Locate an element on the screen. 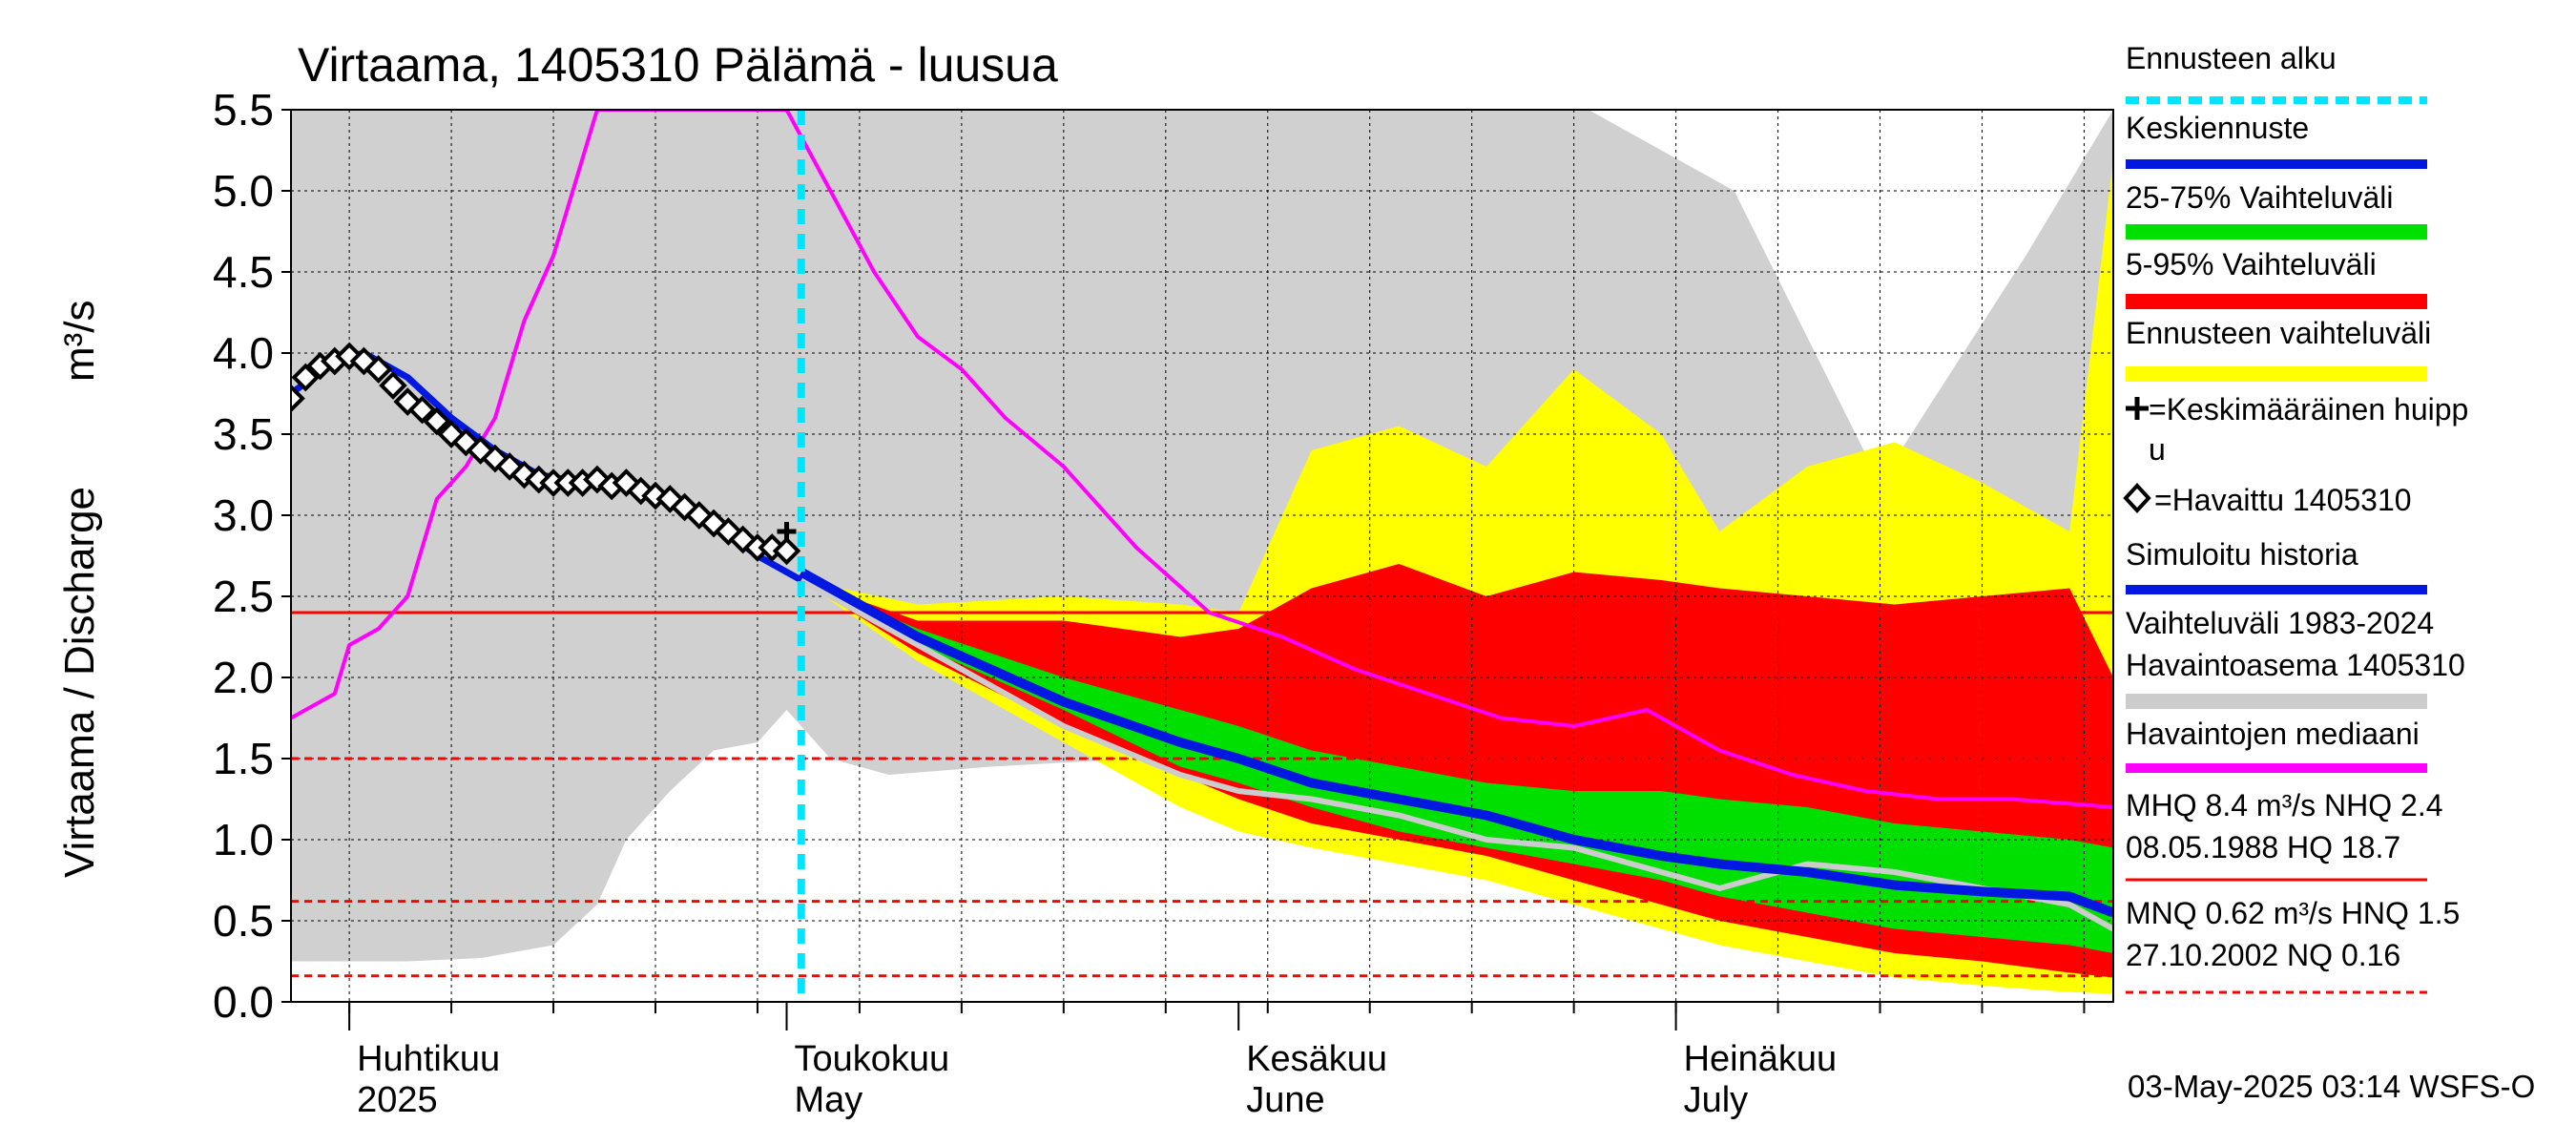 The image size is (2576, 1145). legend-label: 08.05.1988 HQ 18.7 is located at coordinates (2263, 847).